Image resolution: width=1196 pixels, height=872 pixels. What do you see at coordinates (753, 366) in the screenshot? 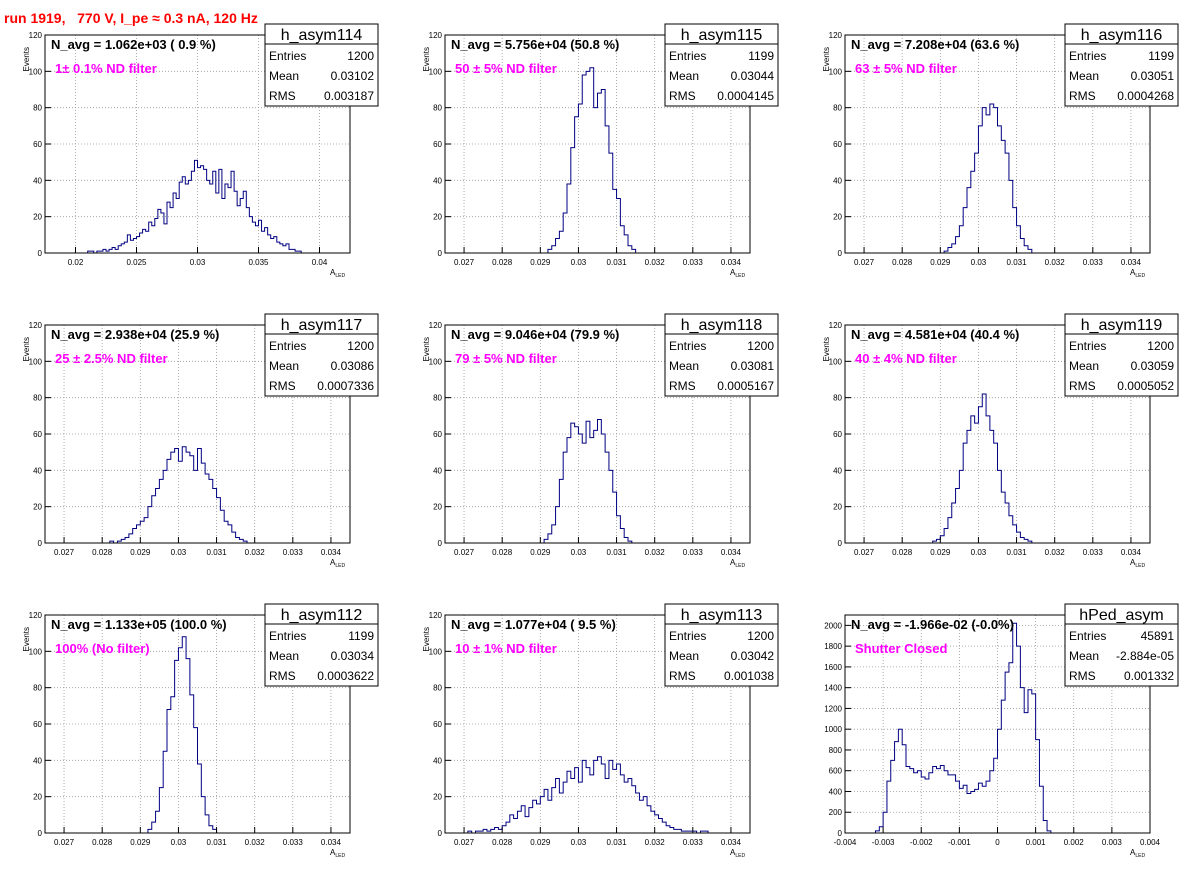
I see `stats-value-mean: 0.03081` at bounding box center [753, 366].